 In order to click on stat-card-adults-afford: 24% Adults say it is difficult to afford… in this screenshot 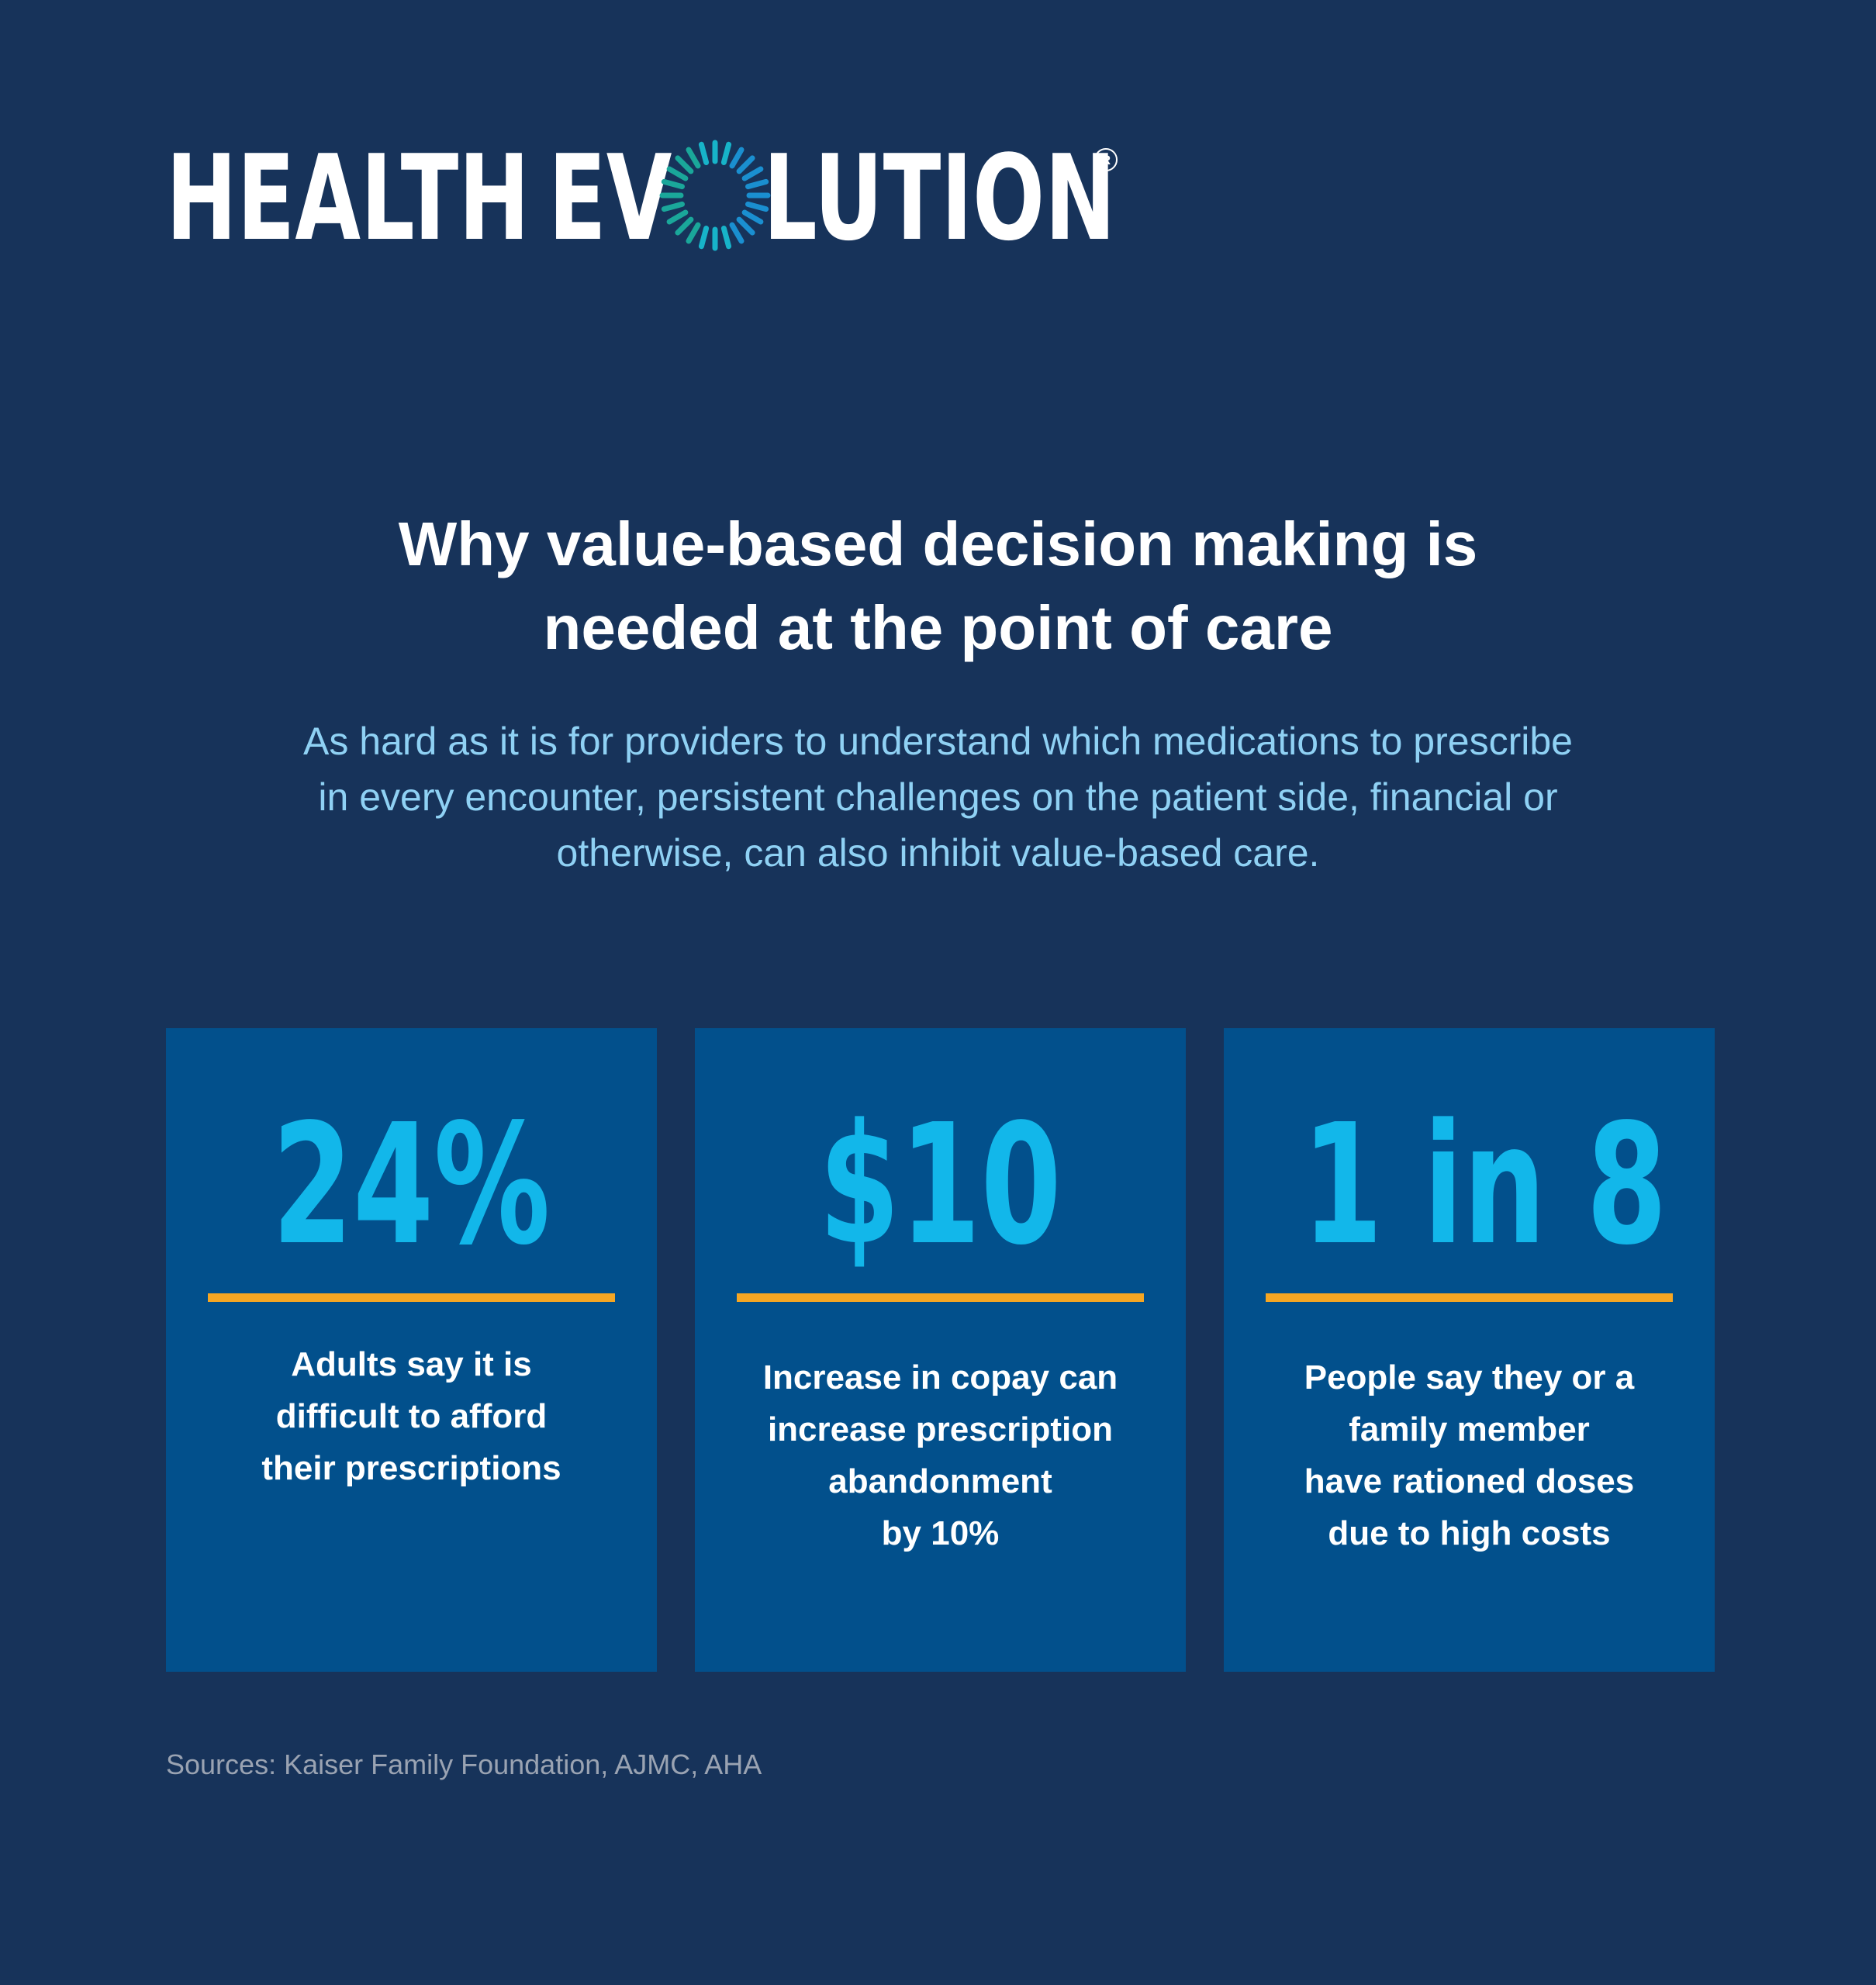, I will do `click(411, 1350)`.